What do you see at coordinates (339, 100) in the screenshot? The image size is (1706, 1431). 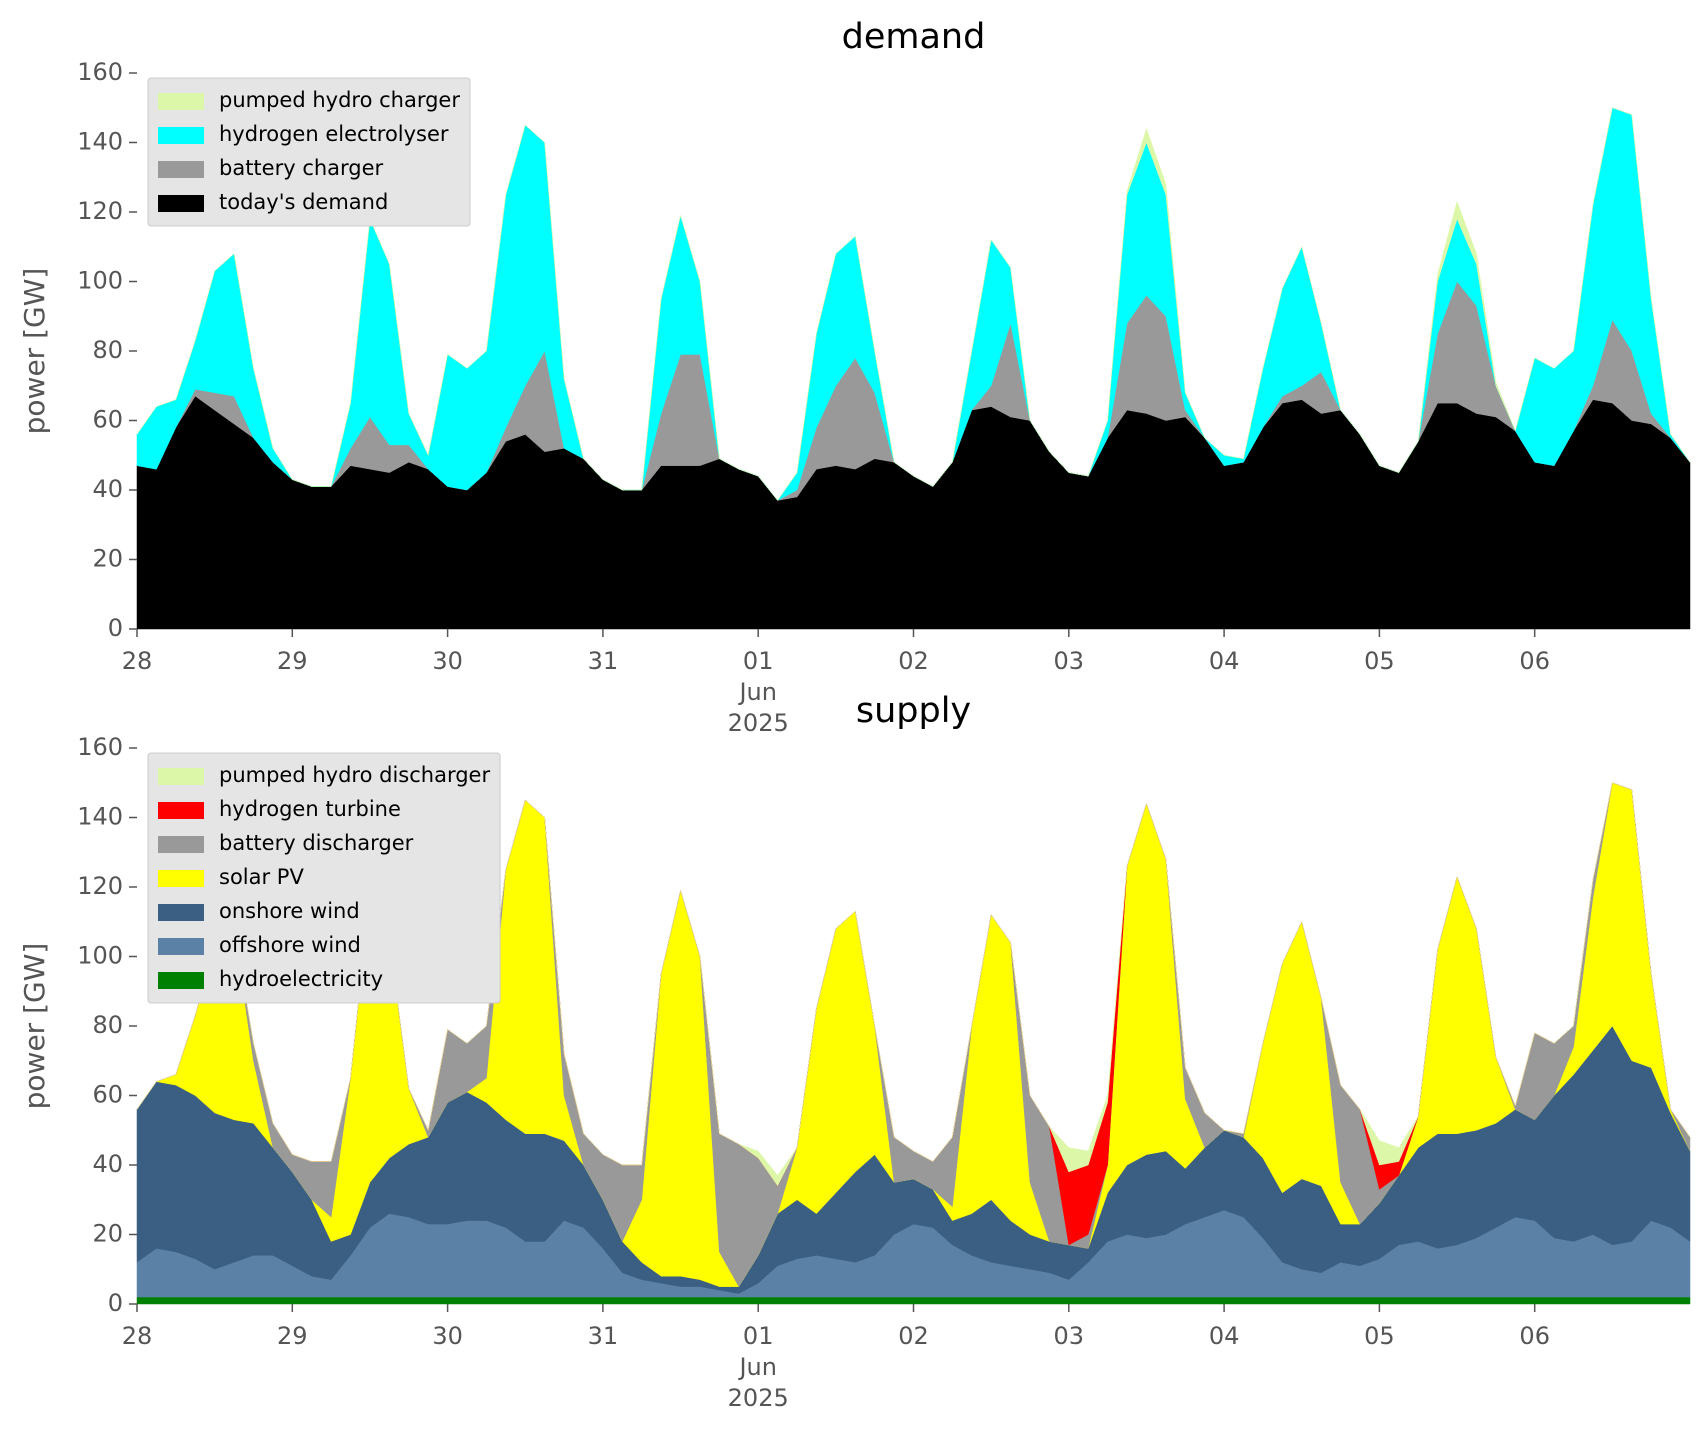 I see `legend-label: pumped hydro charger` at bounding box center [339, 100].